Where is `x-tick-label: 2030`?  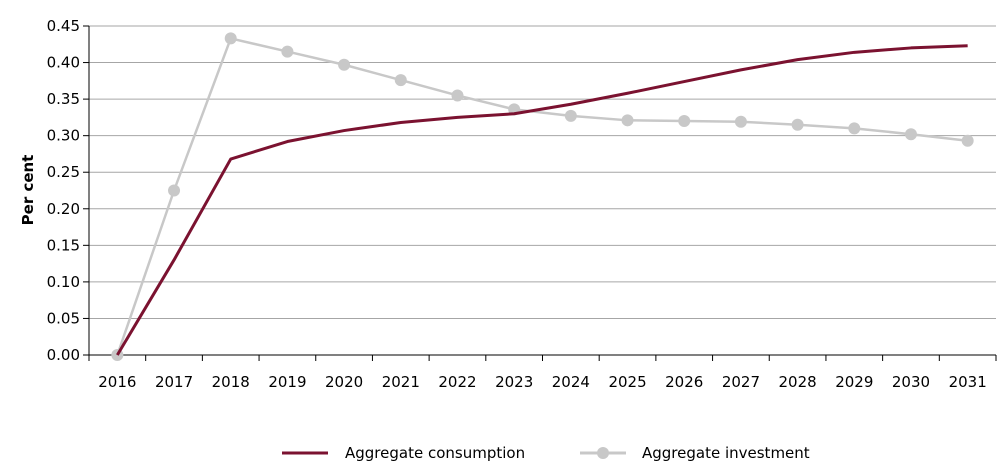
x-tick-label: 2030 is located at coordinates (911, 382).